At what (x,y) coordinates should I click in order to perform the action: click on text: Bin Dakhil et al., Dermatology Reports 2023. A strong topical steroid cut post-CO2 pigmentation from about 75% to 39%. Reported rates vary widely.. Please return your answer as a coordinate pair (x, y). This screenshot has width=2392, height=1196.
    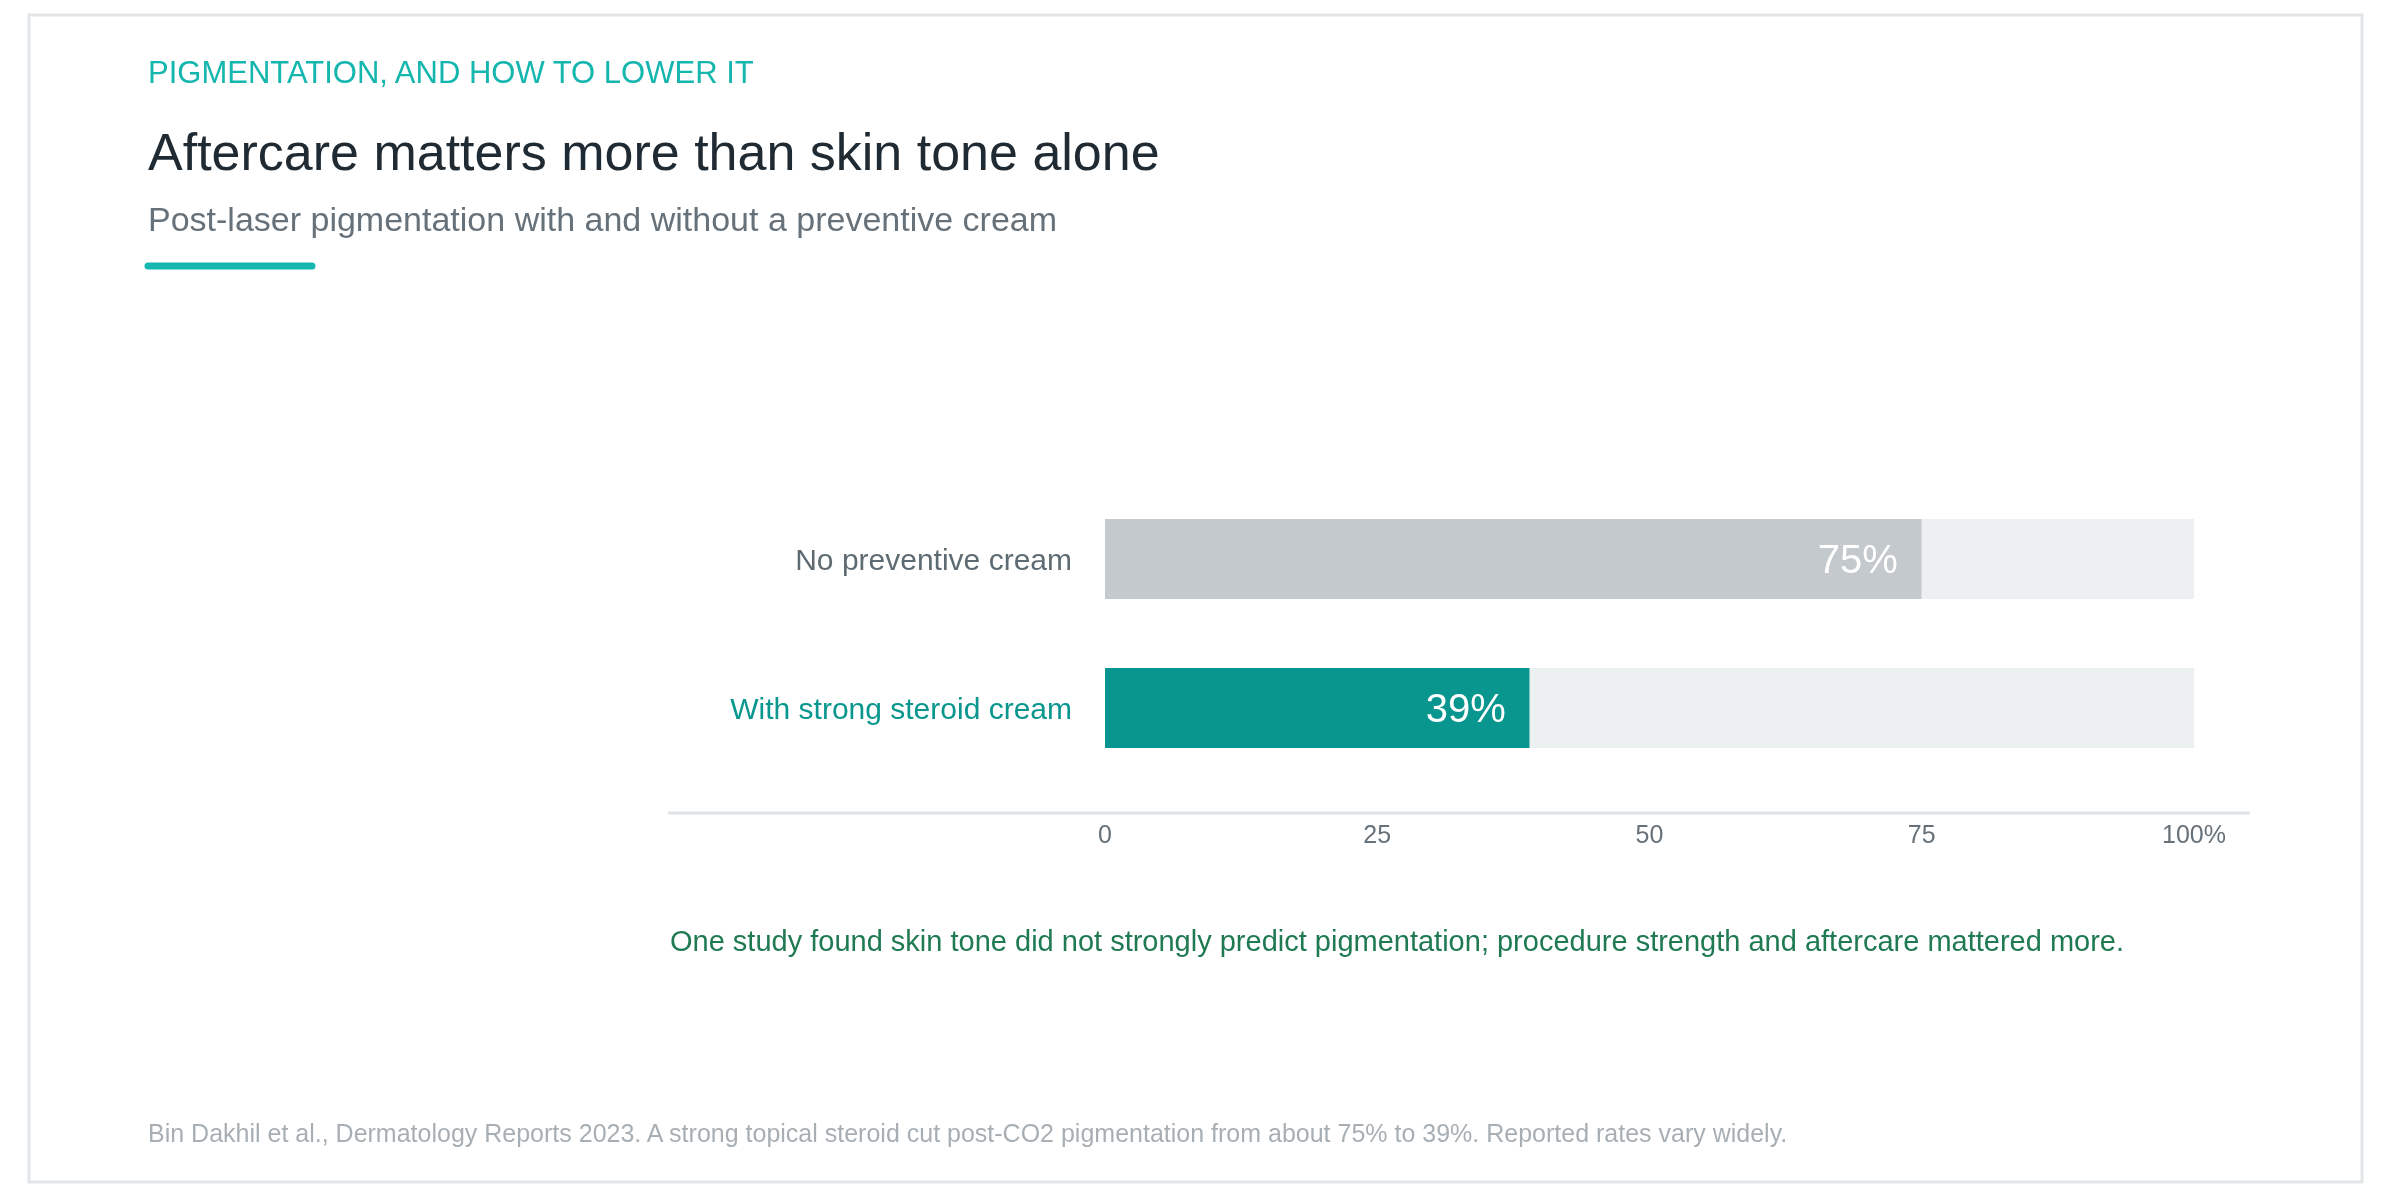
    Looking at the image, I should click on (968, 1133).